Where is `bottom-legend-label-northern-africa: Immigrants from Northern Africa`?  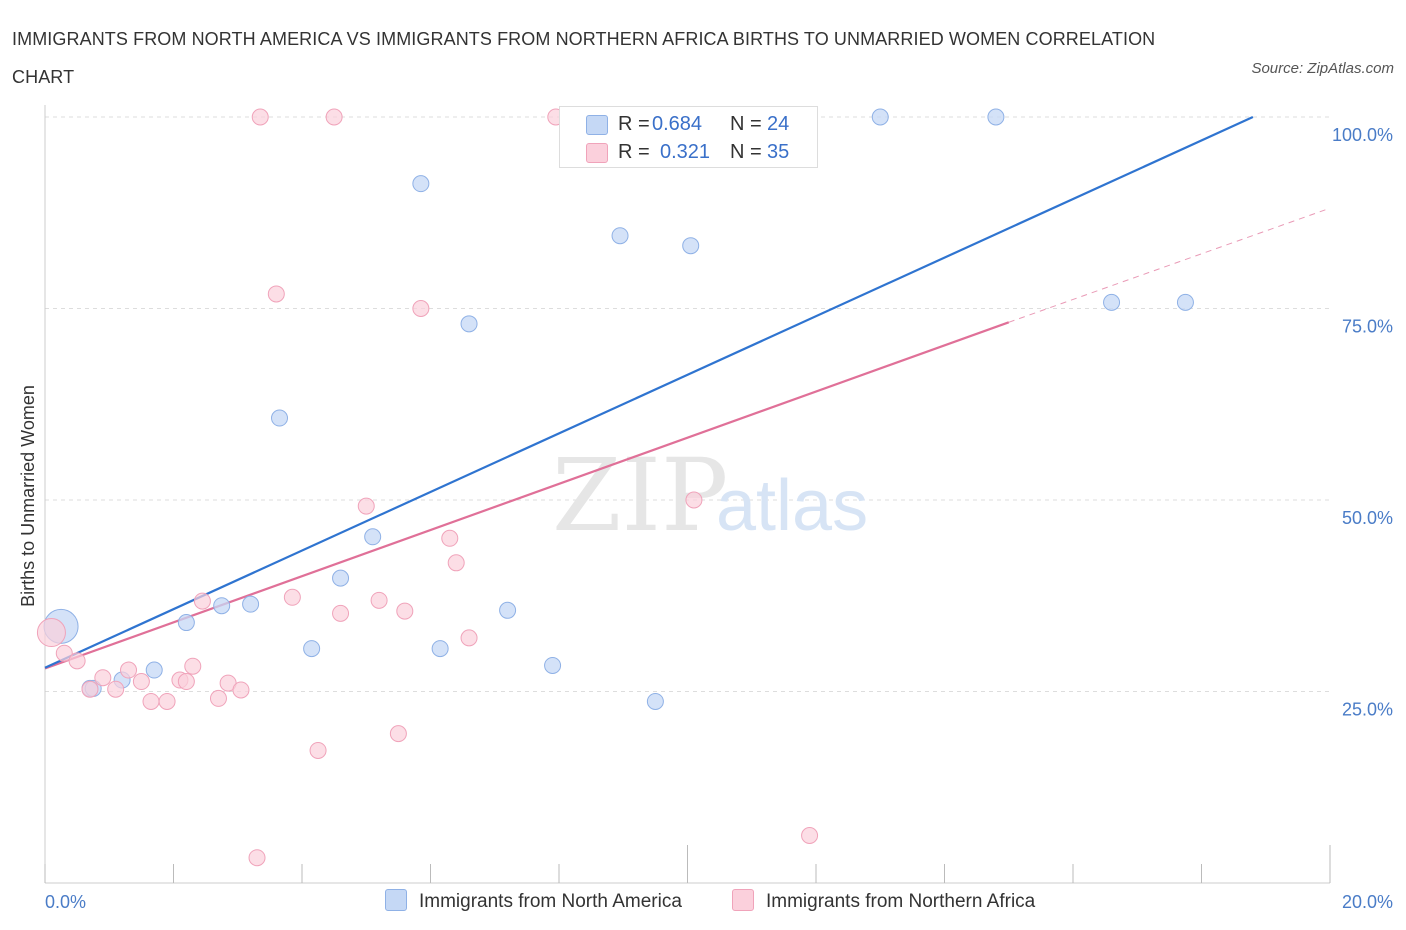
bottom-legend-label-northern-africa: Immigrants from Northern Africa is located at coordinates (901, 901).